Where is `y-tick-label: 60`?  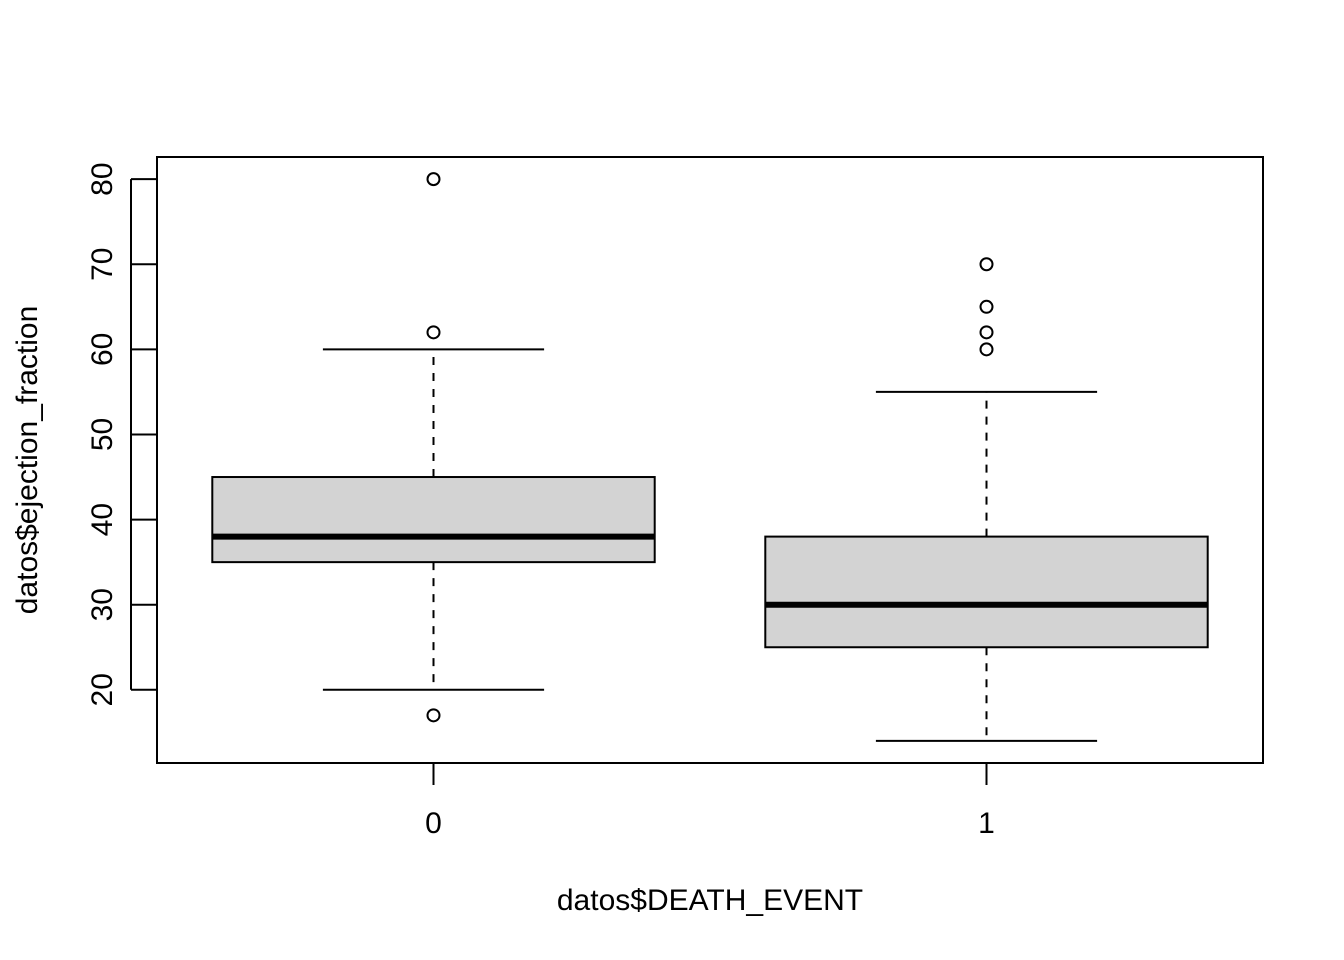
y-tick-label: 60 is located at coordinates (102, 349).